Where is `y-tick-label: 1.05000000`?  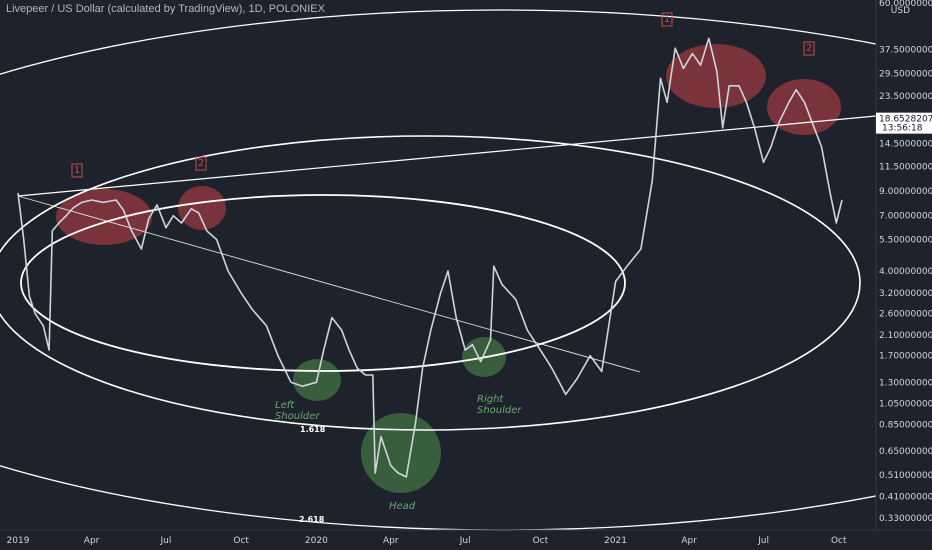
y-tick-label: 1.05000000 is located at coordinates (905, 404).